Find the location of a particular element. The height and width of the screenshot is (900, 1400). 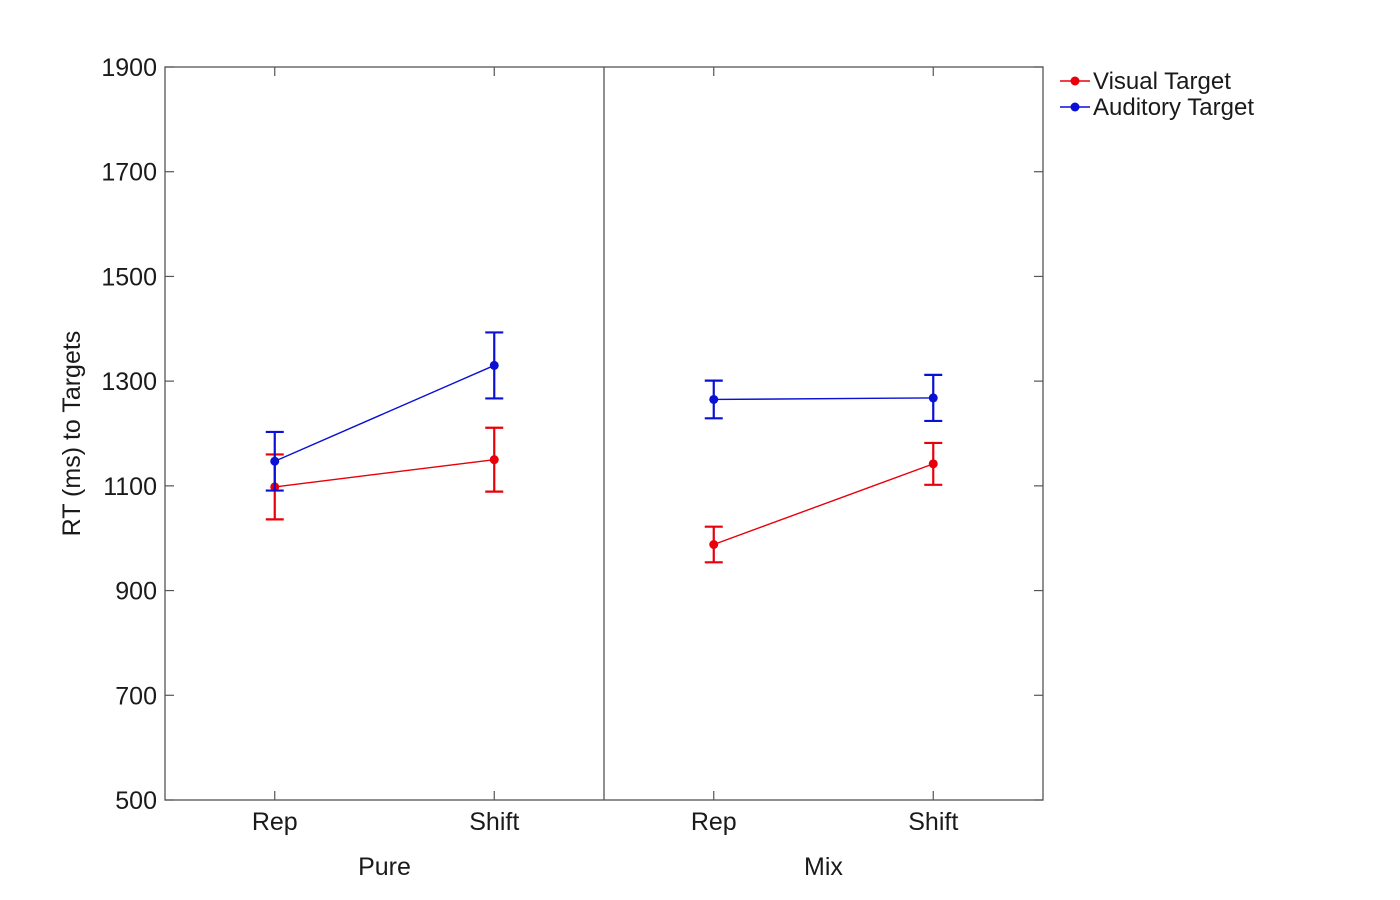

panel-label: Pure is located at coordinates (384, 867).